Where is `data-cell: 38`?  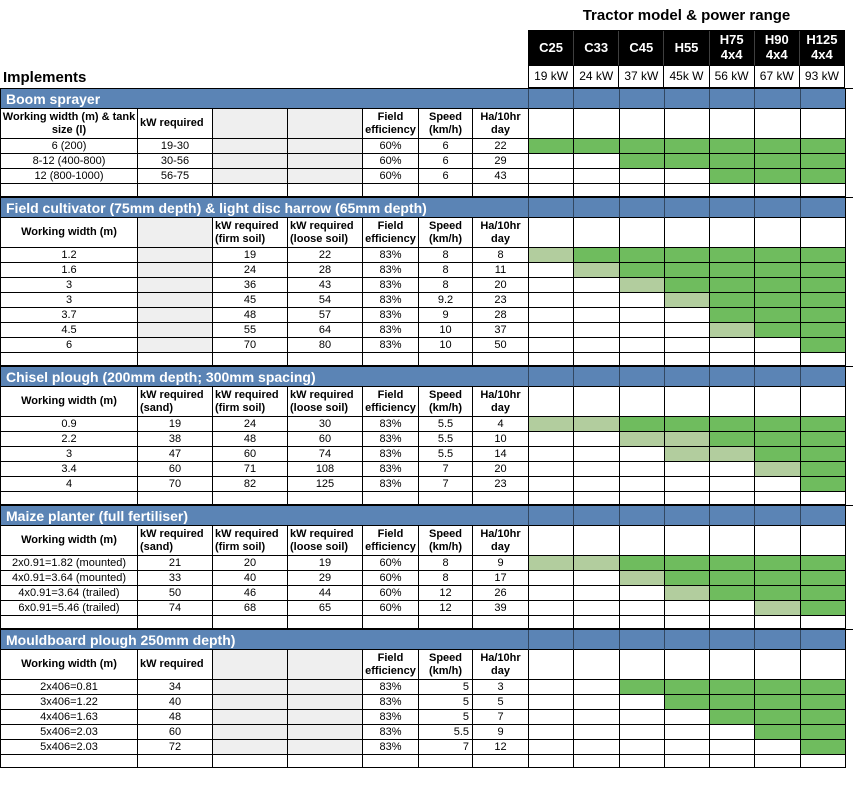
data-cell: 38 is located at coordinates (175, 439).